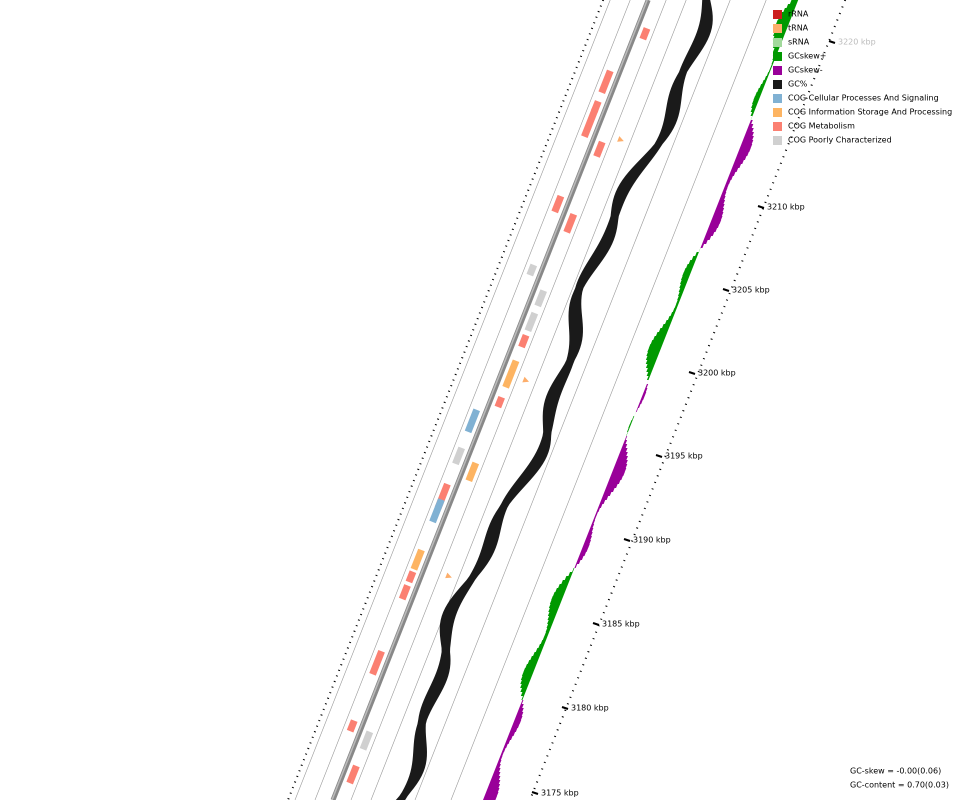  What do you see at coordinates (798, 28) in the screenshot?
I see `legend-label: tRNA` at bounding box center [798, 28].